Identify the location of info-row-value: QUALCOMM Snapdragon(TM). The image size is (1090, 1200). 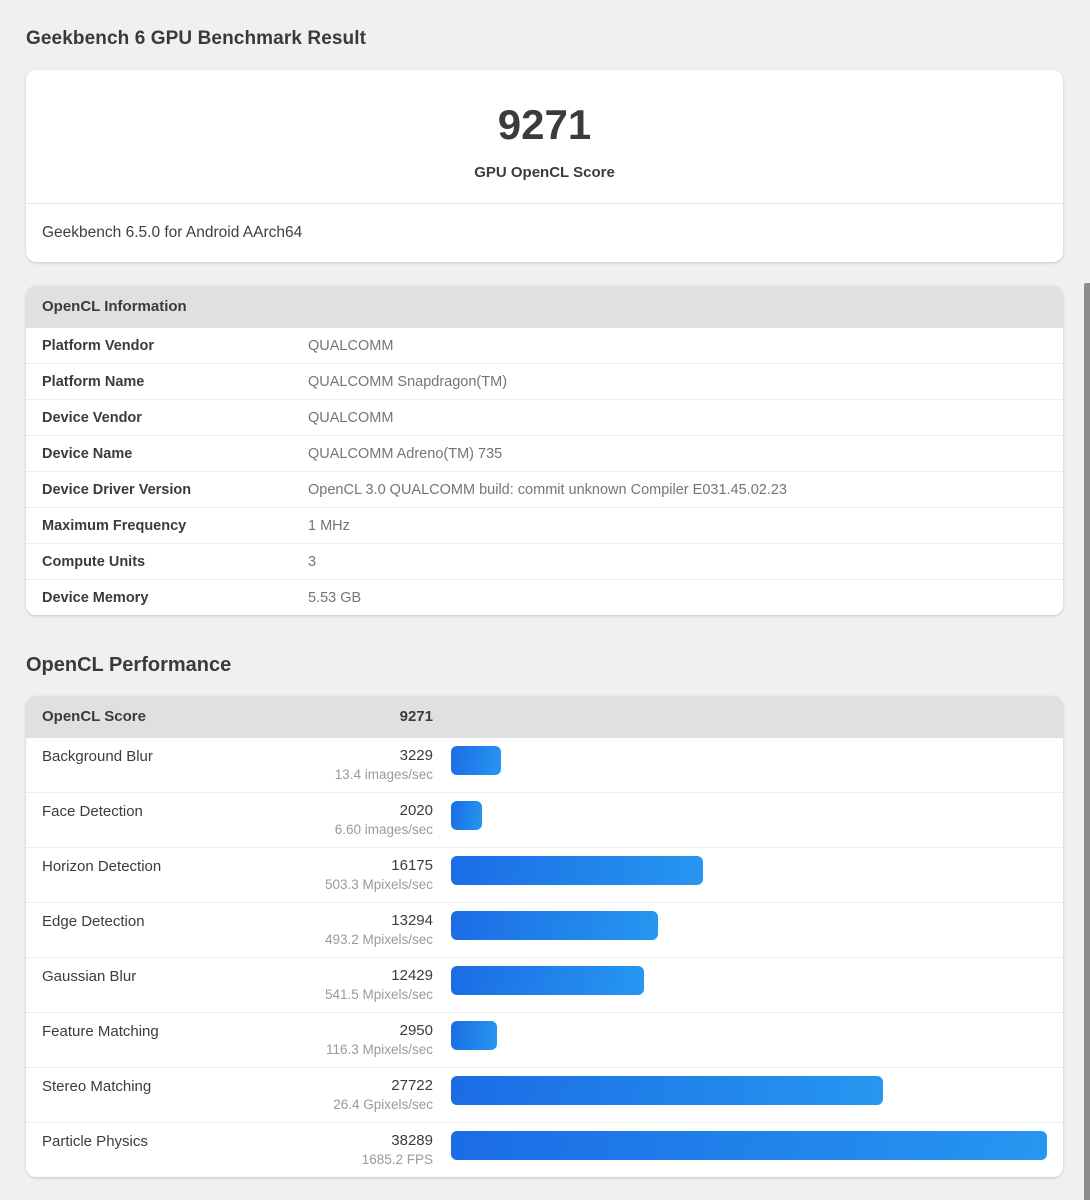
(408, 381).